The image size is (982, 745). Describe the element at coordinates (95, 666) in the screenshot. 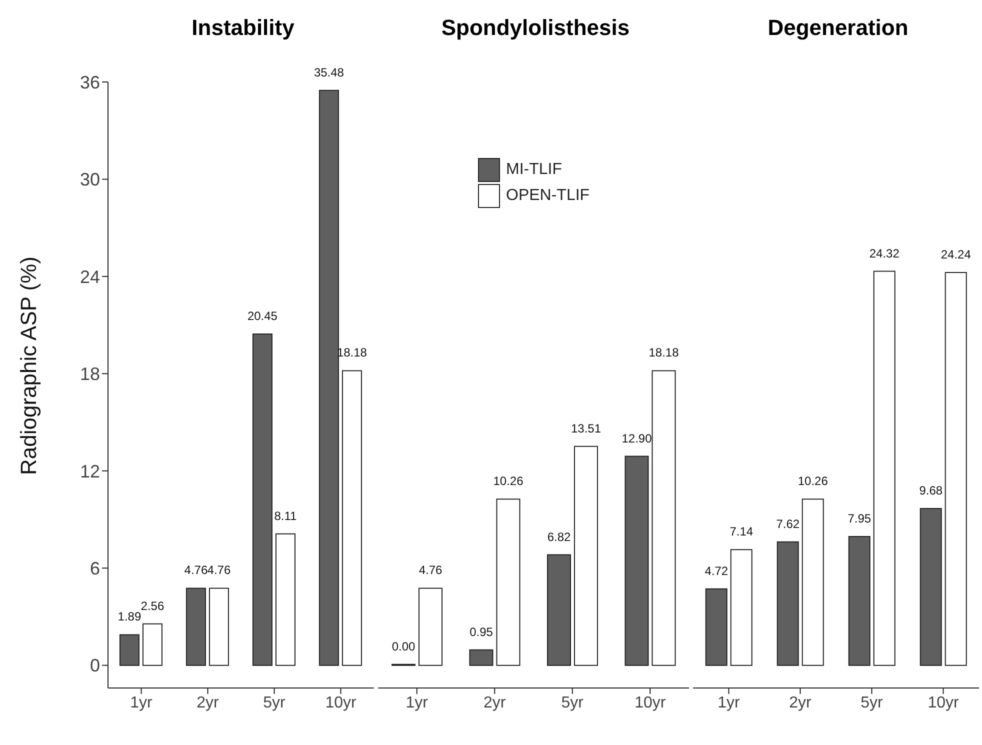

I see `y-tick-label: 0` at that location.